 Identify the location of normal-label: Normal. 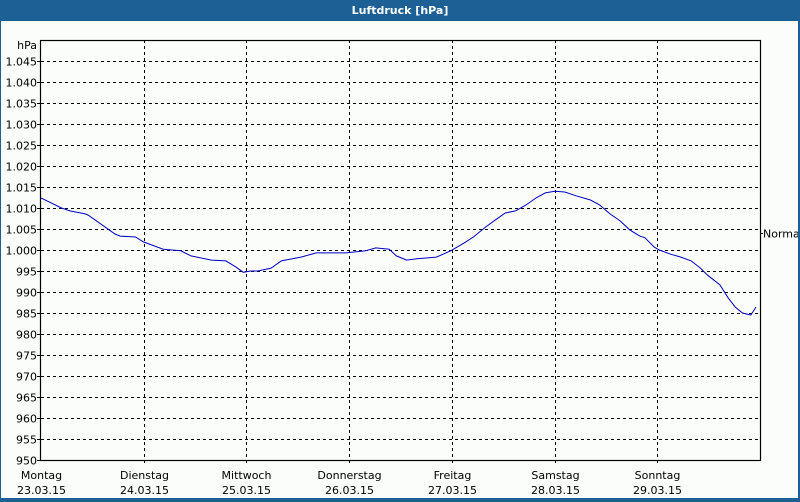
(780, 234).